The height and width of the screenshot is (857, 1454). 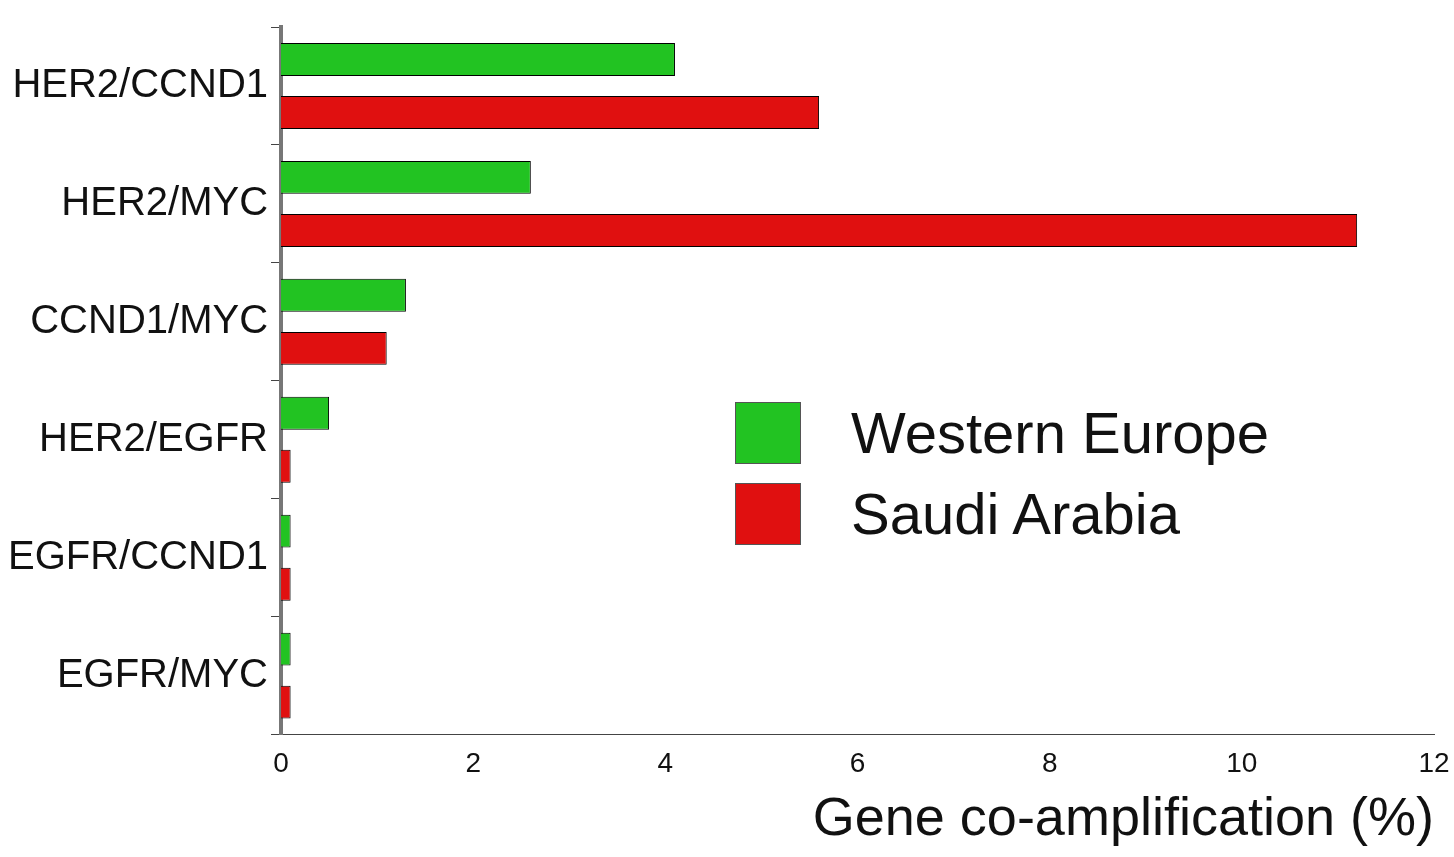 What do you see at coordinates (162, 672) in the screenshot?
I see `y-tick-label: EGFR/MYC` at bounding box center [162, 672].